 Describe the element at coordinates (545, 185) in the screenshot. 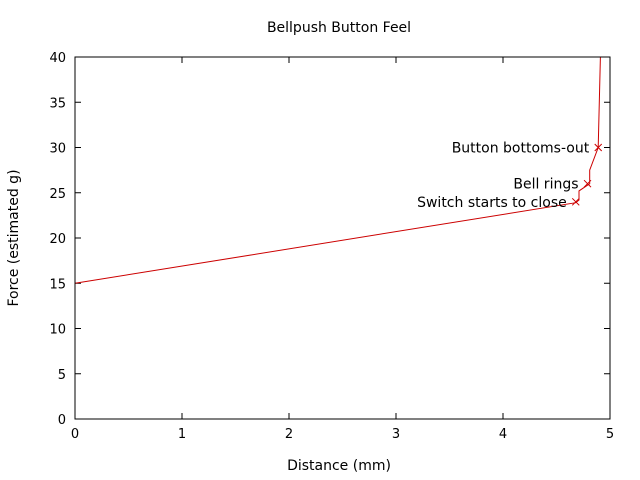

I see `annotation-label: Bell rings` at that location.